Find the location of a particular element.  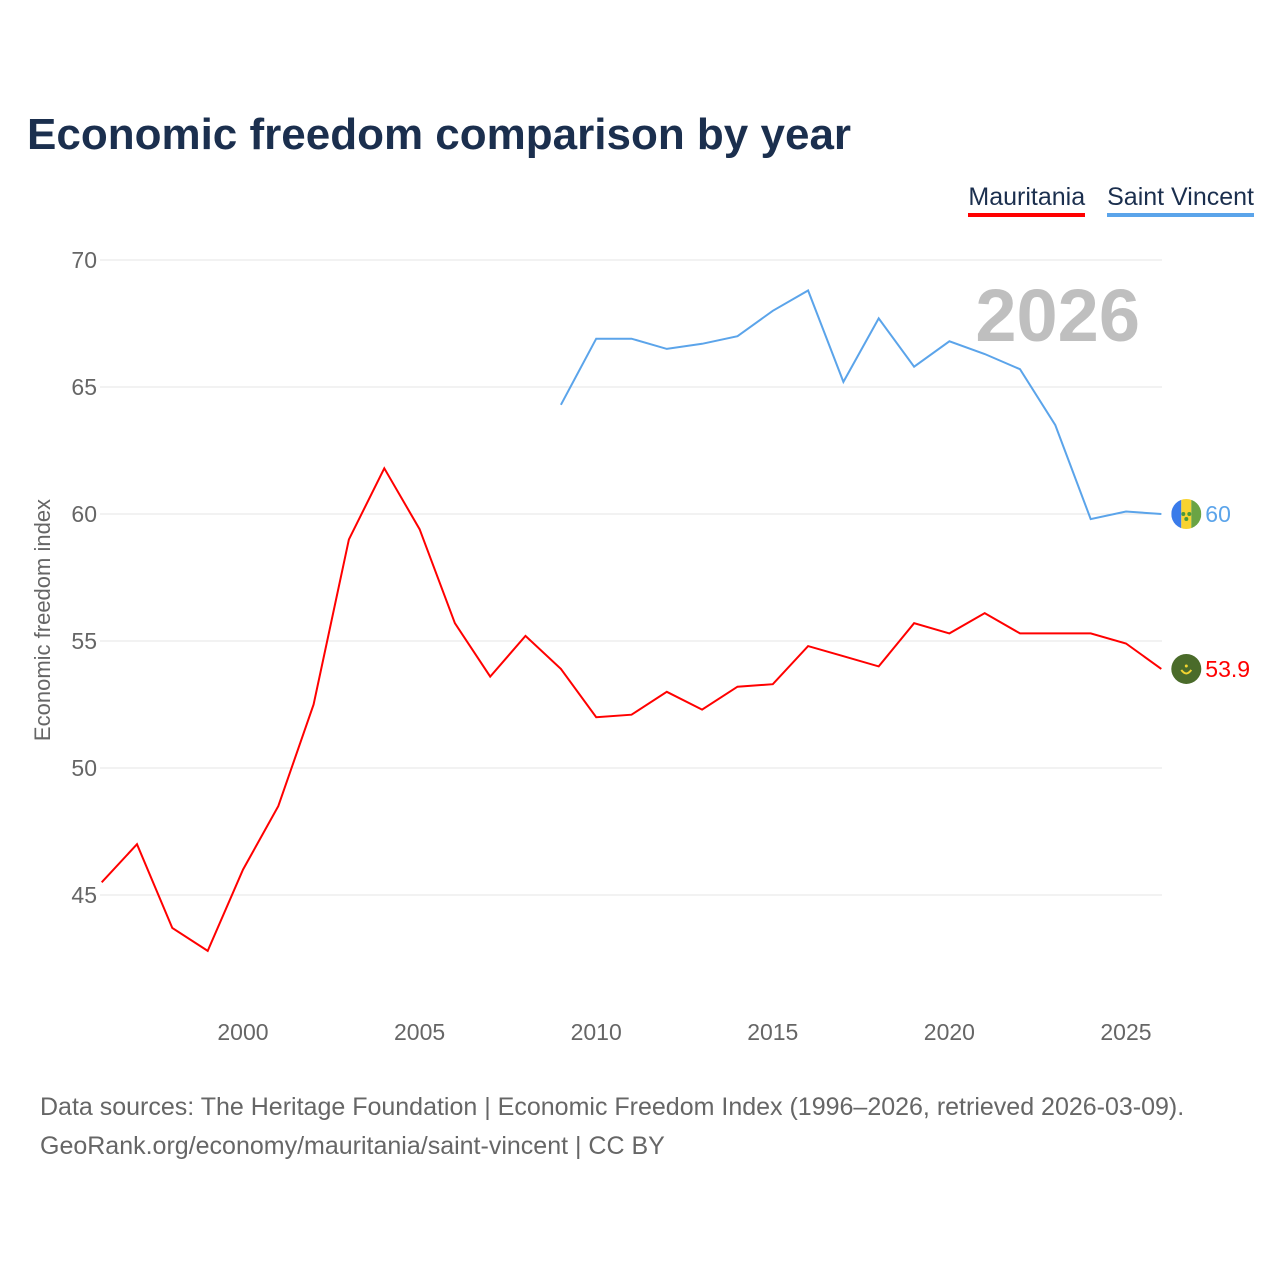

legend: Mauritania Saint Vincent is located at coordinates (1111, 200).